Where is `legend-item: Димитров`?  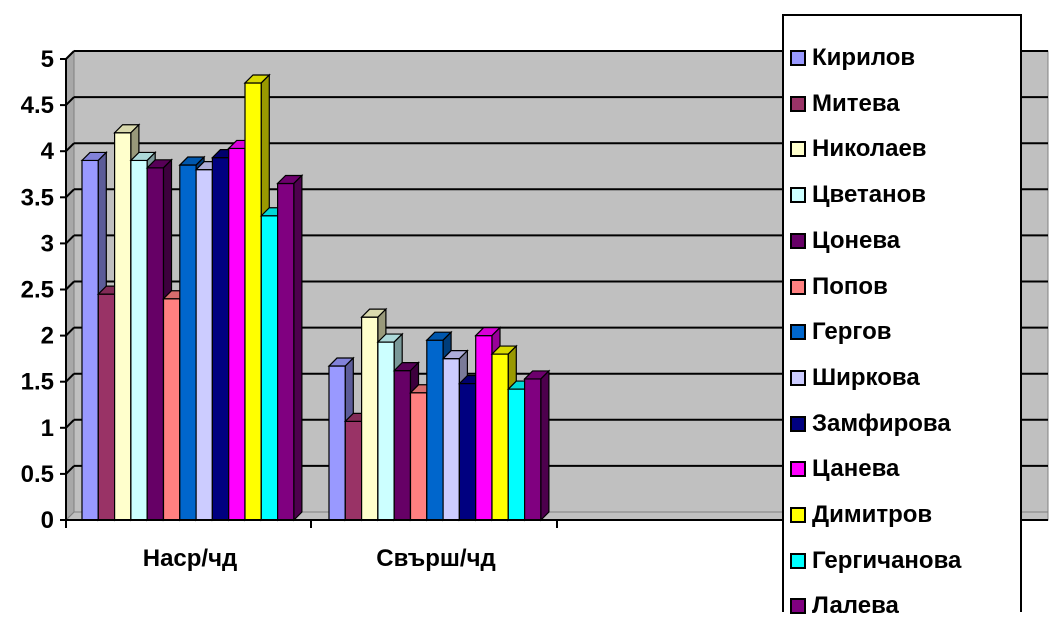
legend-item: Димитров is located at coordinates (861, 515).